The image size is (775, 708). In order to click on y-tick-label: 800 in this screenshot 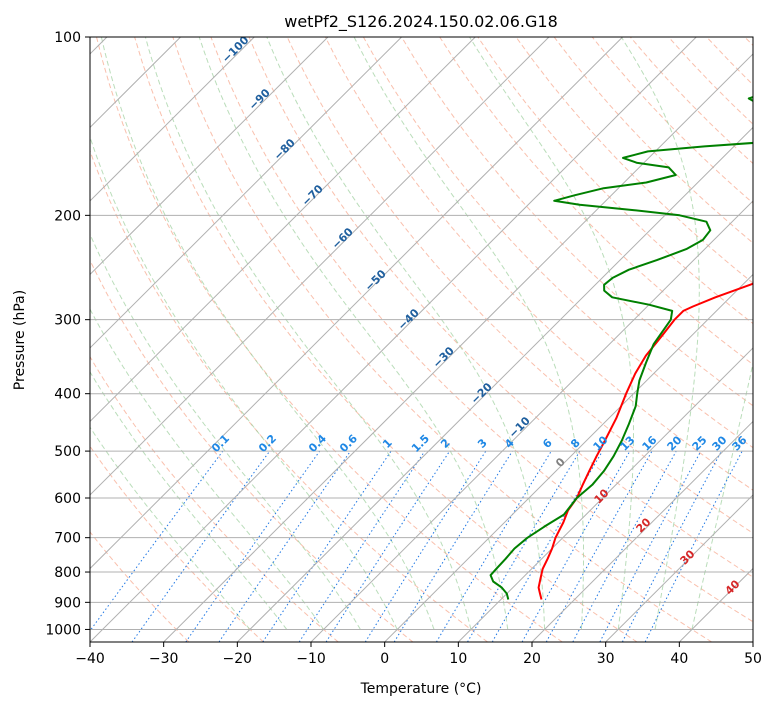, I will do `click(67, 573)`.